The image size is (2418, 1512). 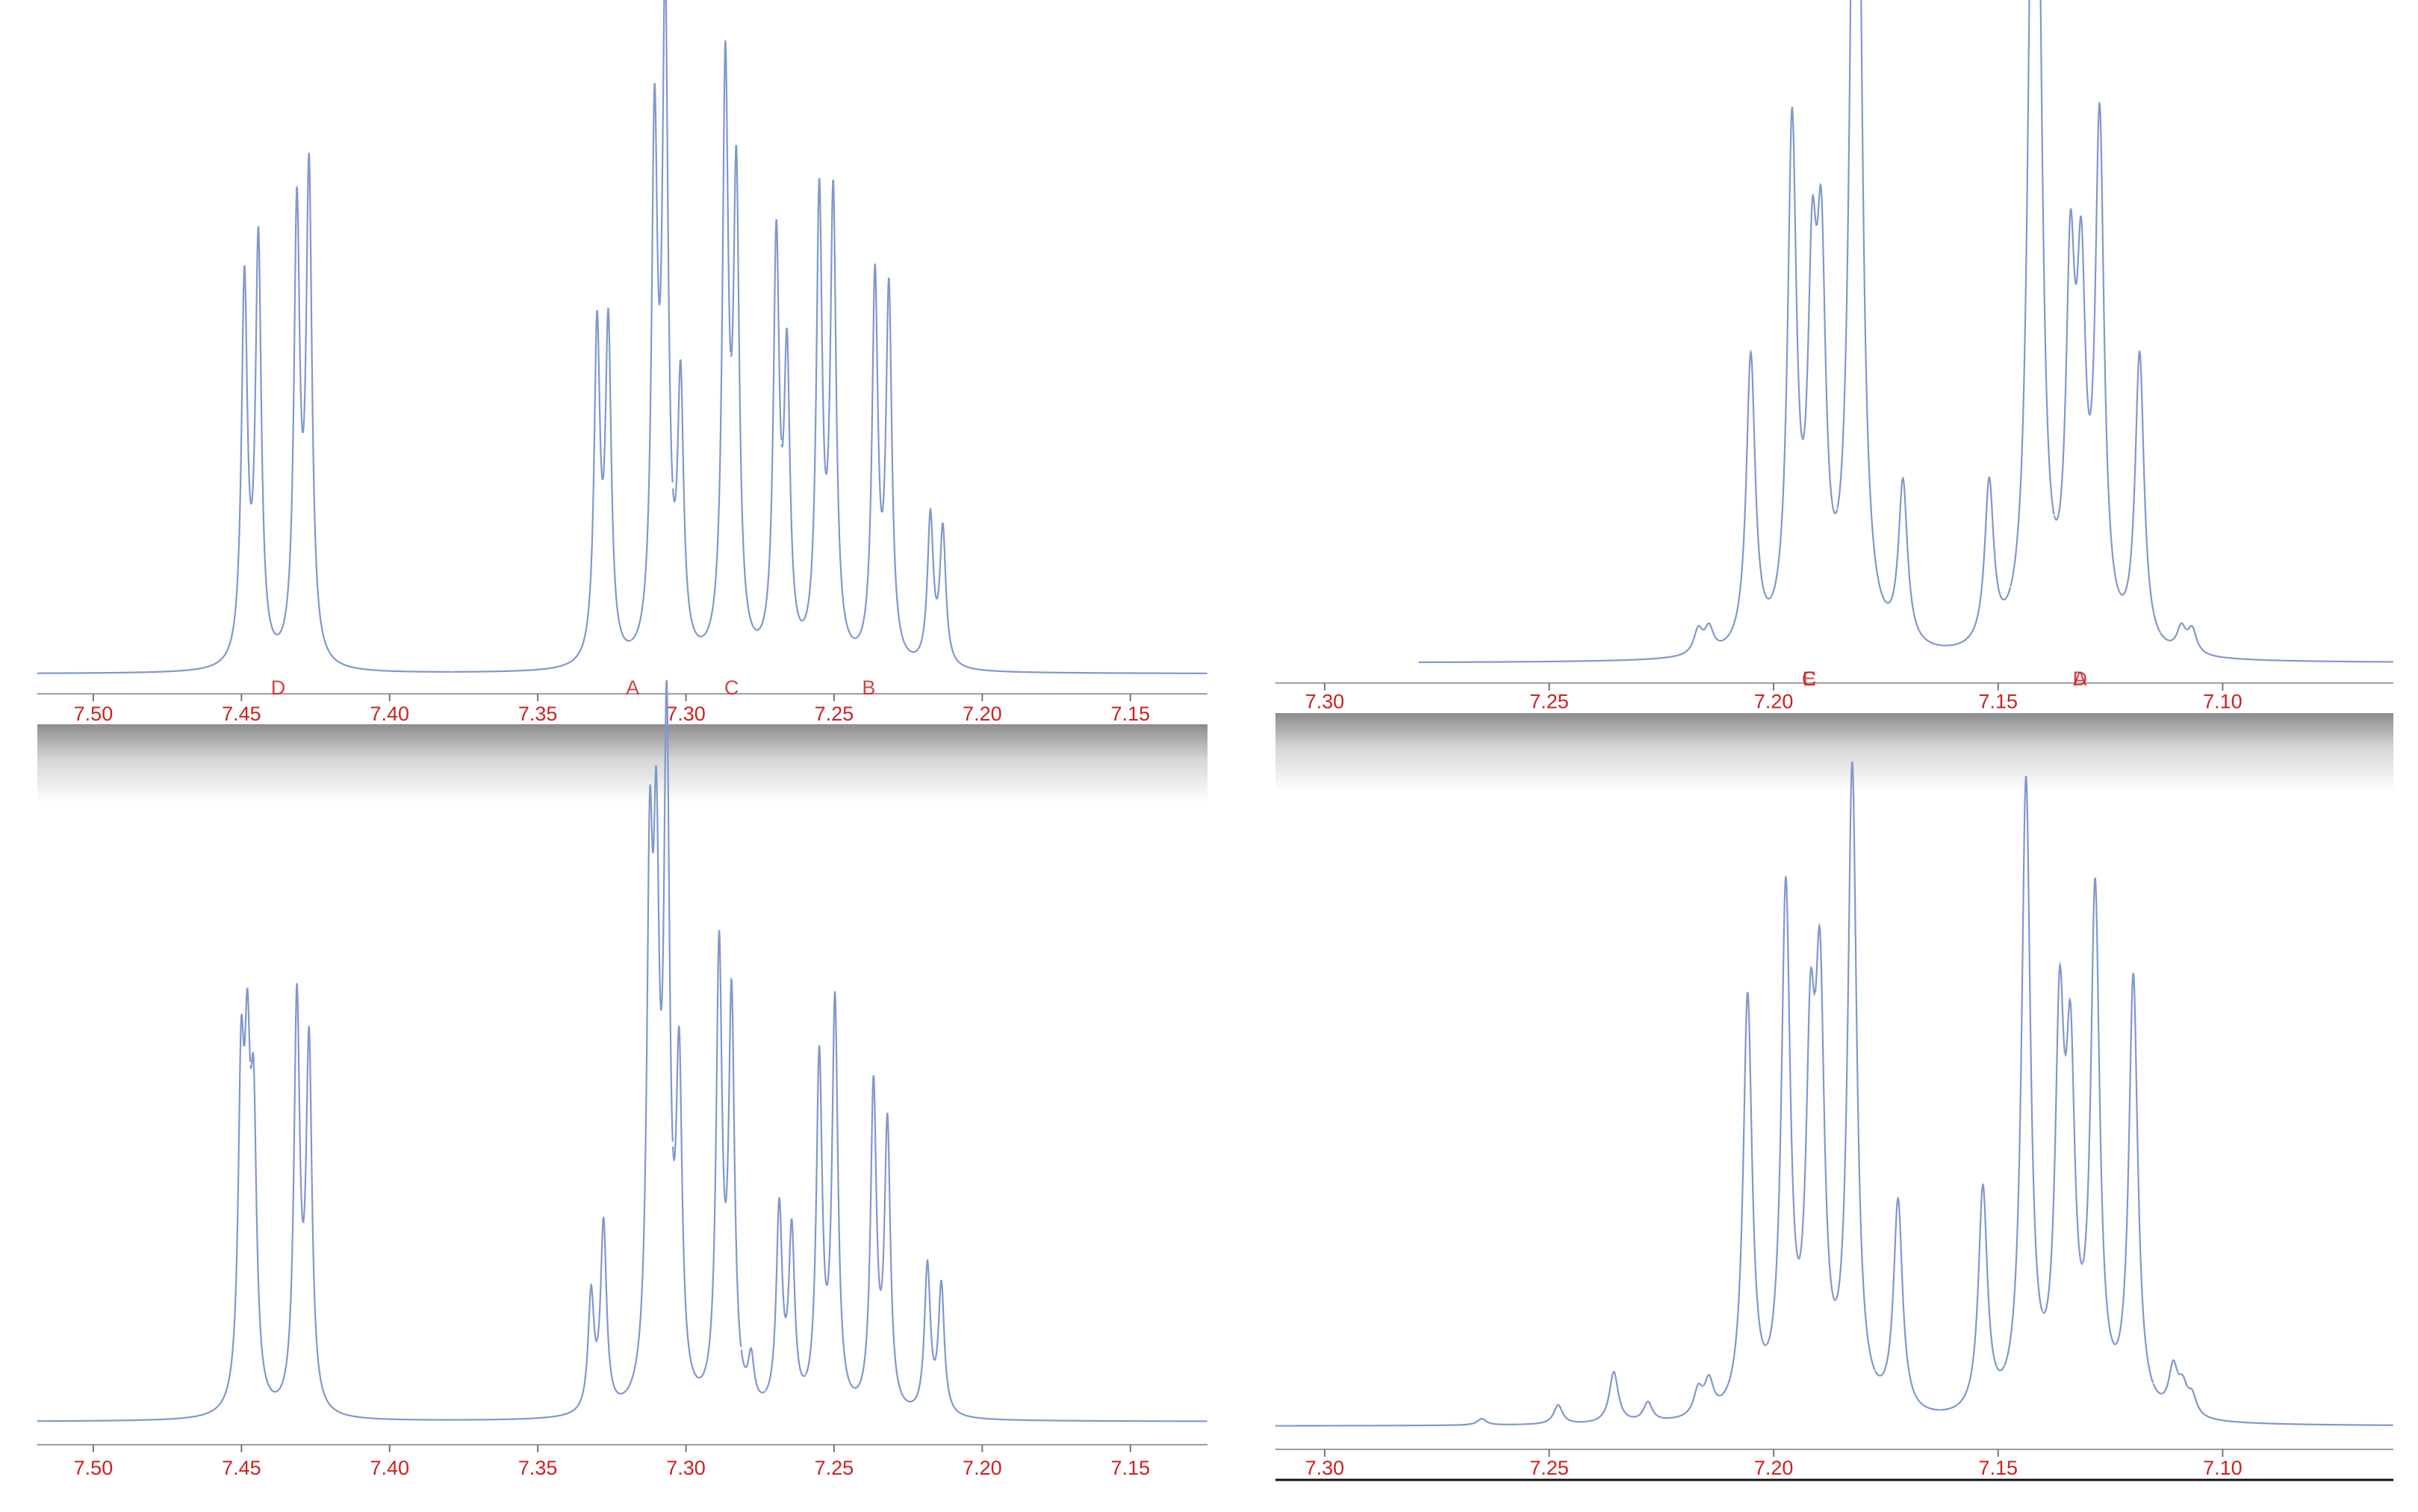 I want to click on panel-divider, so click(x=622, y=763).